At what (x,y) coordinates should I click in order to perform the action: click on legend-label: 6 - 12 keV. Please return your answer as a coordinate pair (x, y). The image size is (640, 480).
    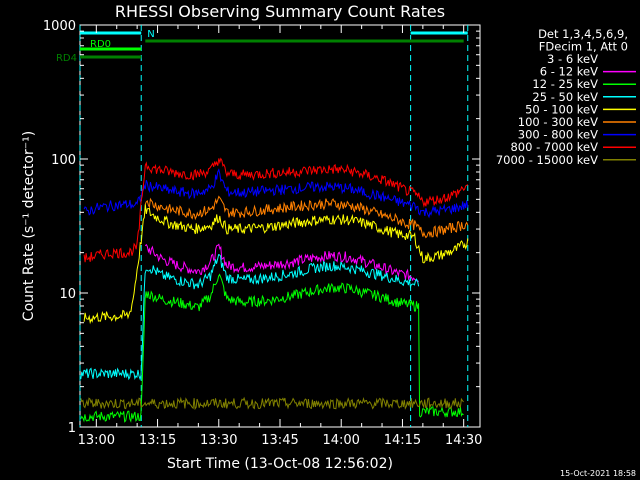
    Looking at the image, I should click on (569, 72).